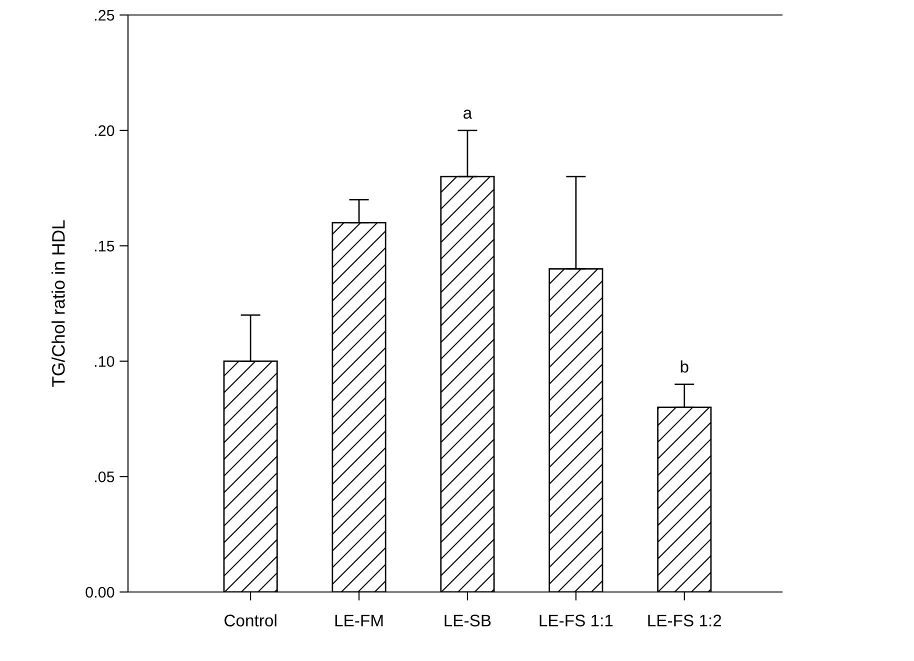  What do you see at coordinates (104, 246) in the screenshot?
I see `y-tick-label: .15` at bounding box center [104, 246].